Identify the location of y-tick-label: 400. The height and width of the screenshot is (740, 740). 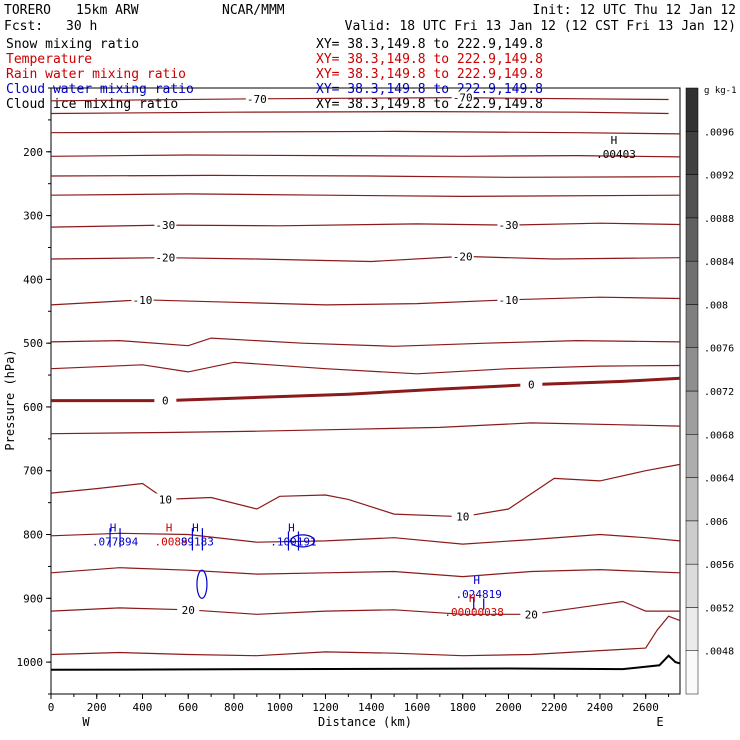
(33, 279).